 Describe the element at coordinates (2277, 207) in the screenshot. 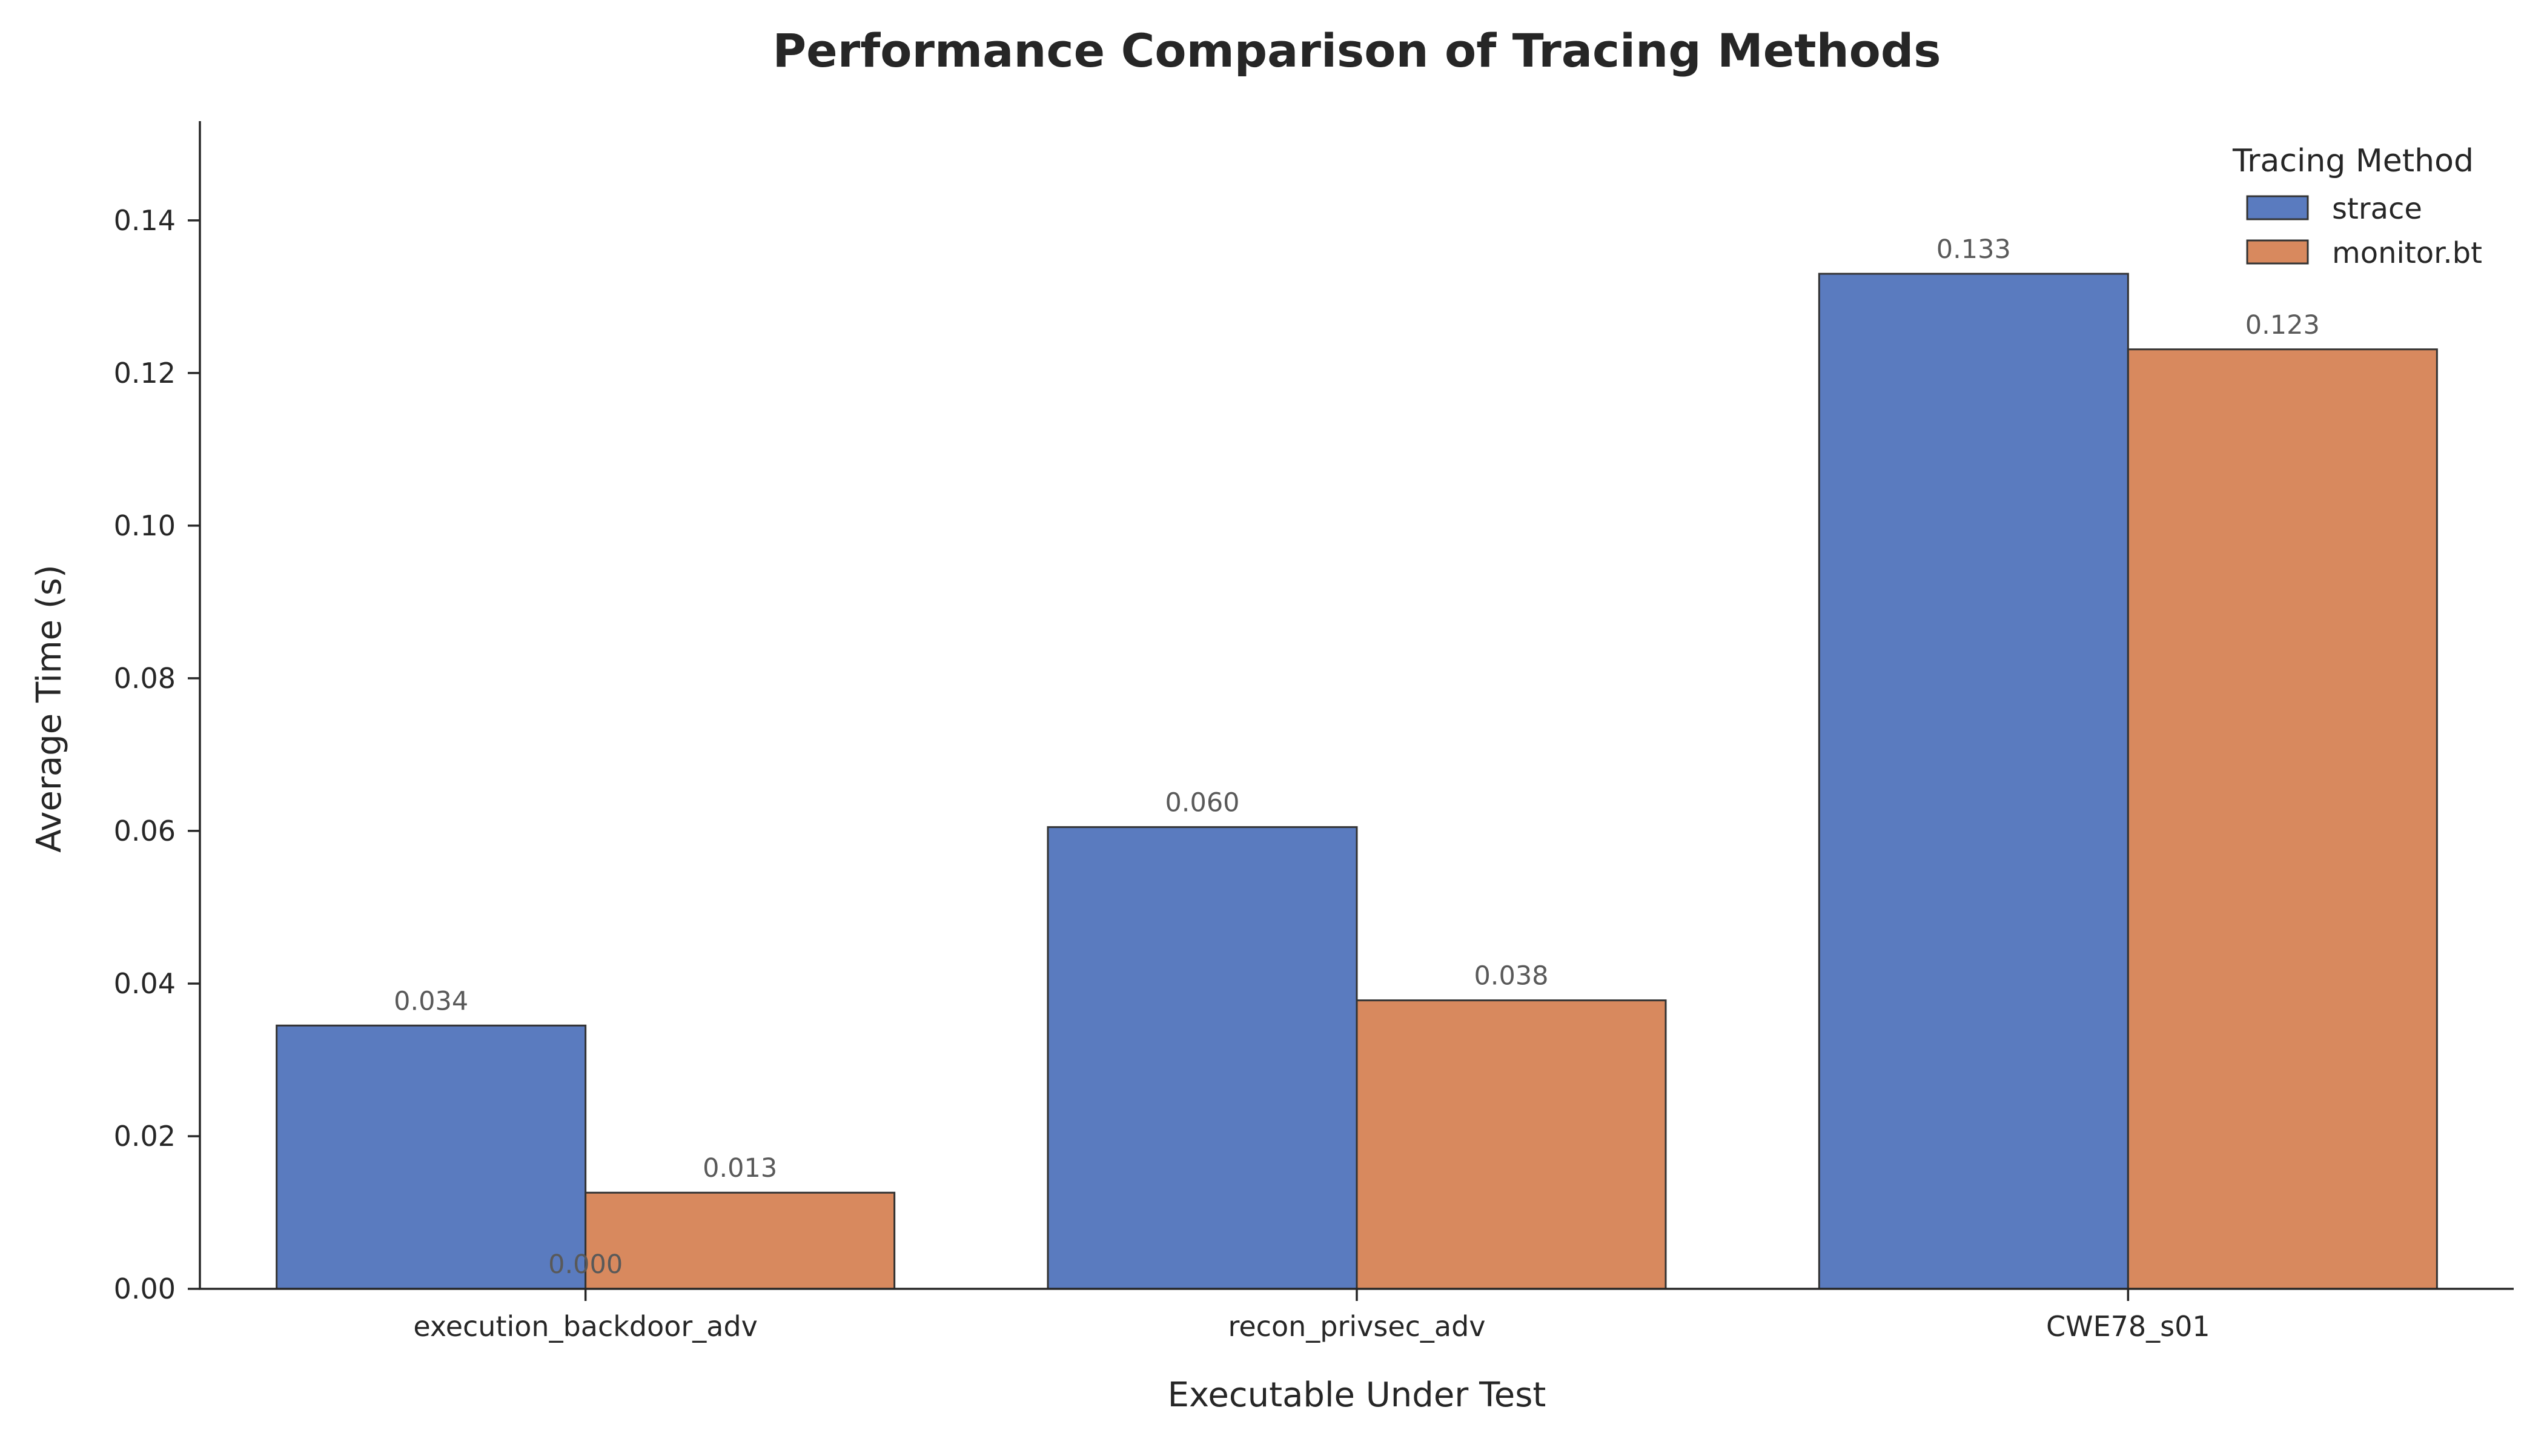

I see `legend-swatch-strace` at that location.